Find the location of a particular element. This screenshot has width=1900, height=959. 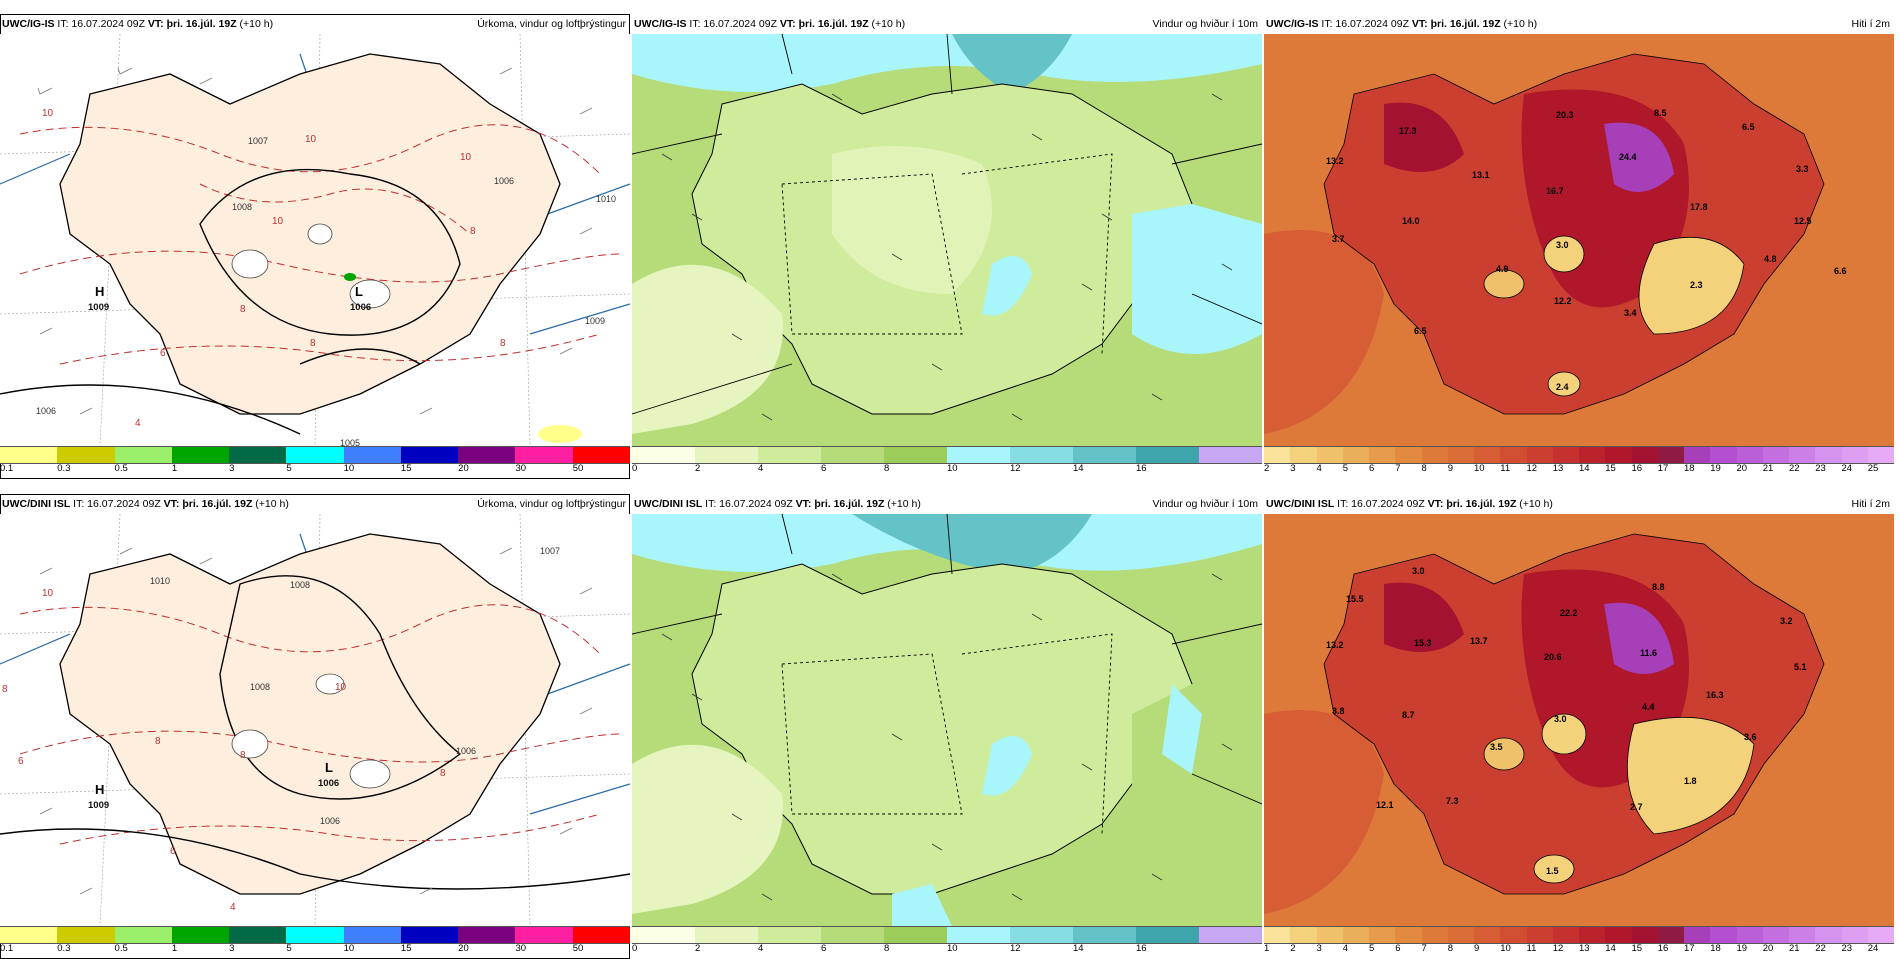

precip-scale-ticks: 0.1 0.3 0.5 1 3 5 10 15 20 30 50 is located at coordinates (315, 470).